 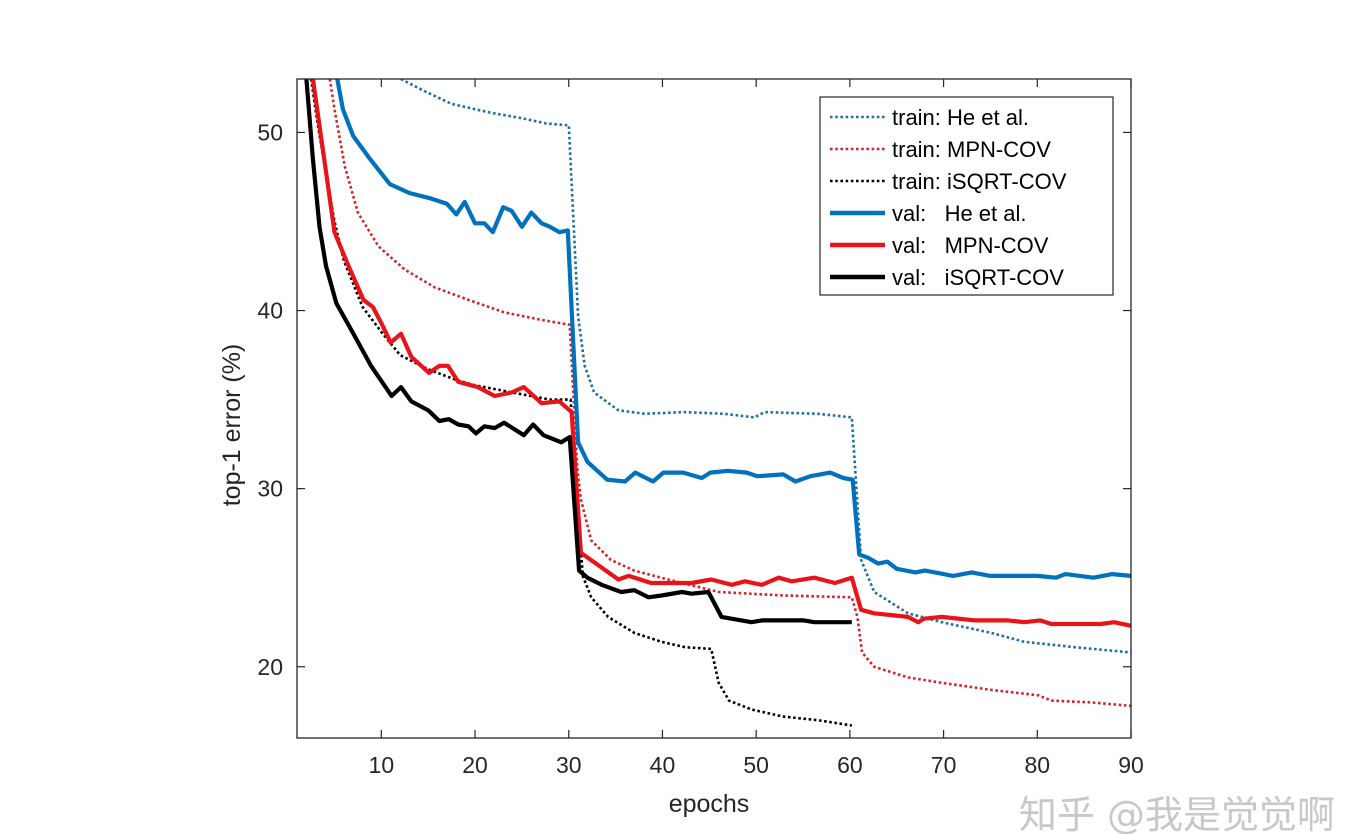 I want to click on legend-label-2: train: iSQRT-COV, so click(x=979, y=181).